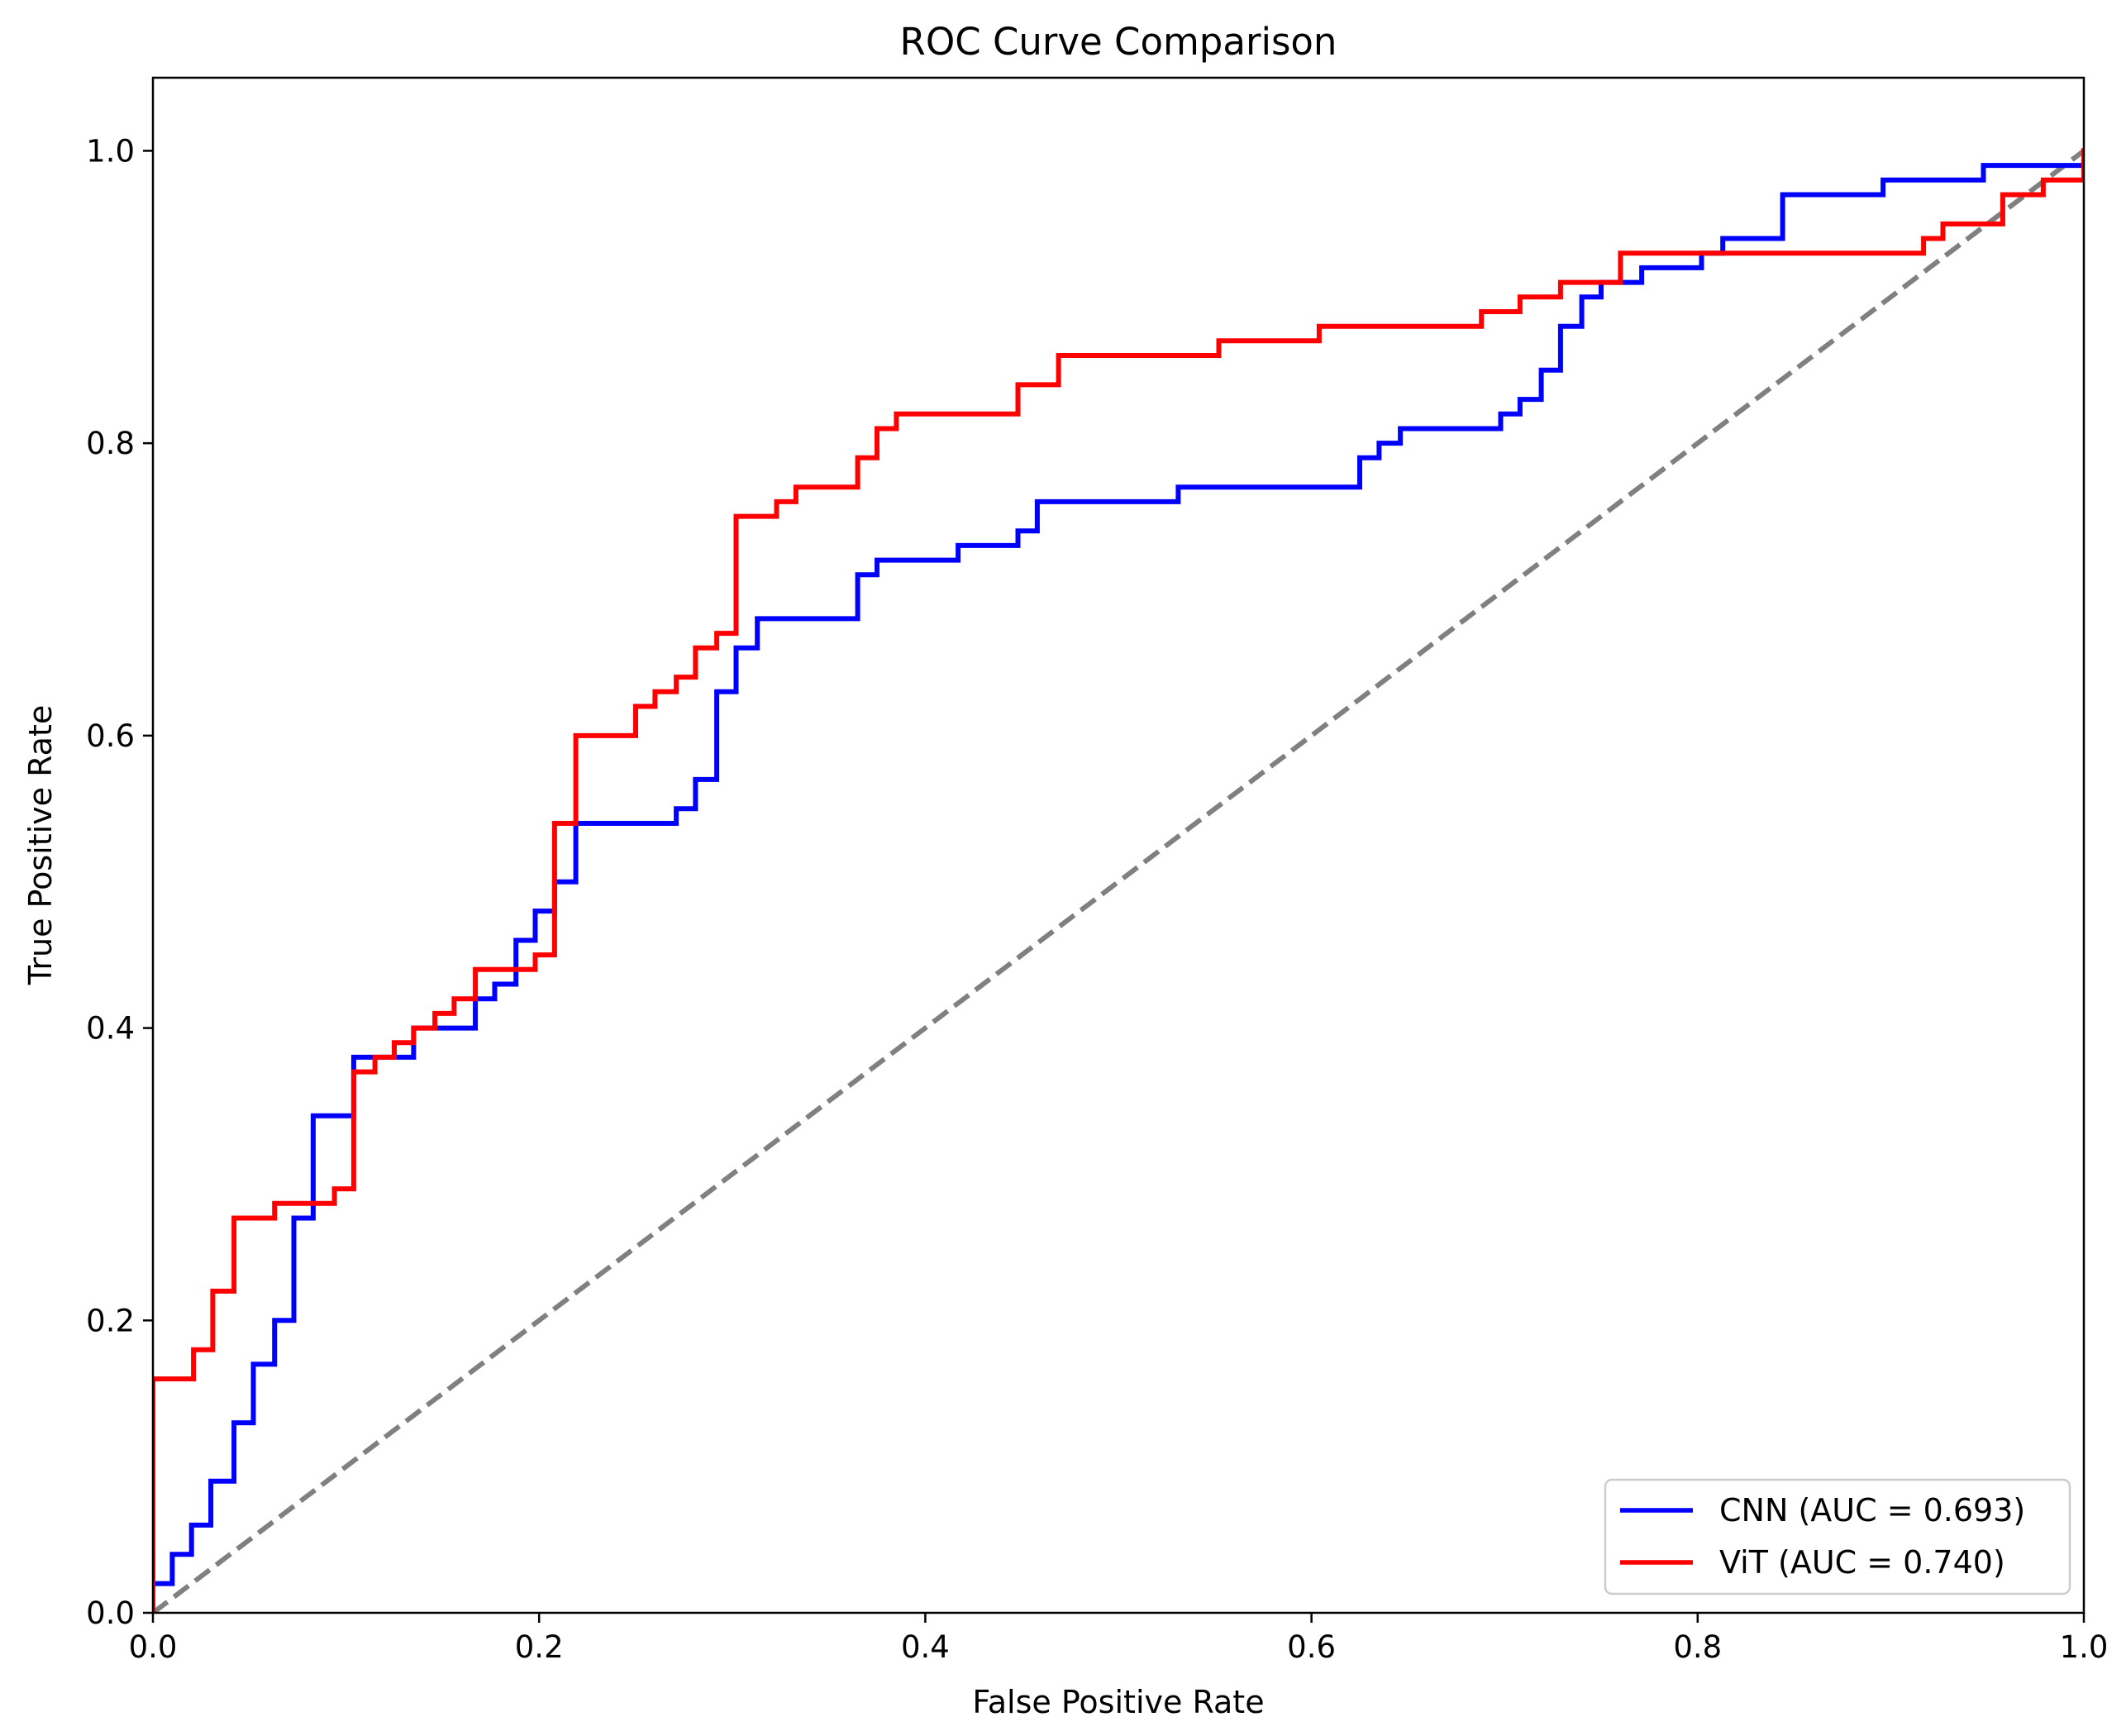 The width and height of the screenshot is (2126, 1736). What do you see at coordinates (40, 846) in the screenshot?
I see `y-axis-label: True Positive Rate` at bounding box center [40, 846].